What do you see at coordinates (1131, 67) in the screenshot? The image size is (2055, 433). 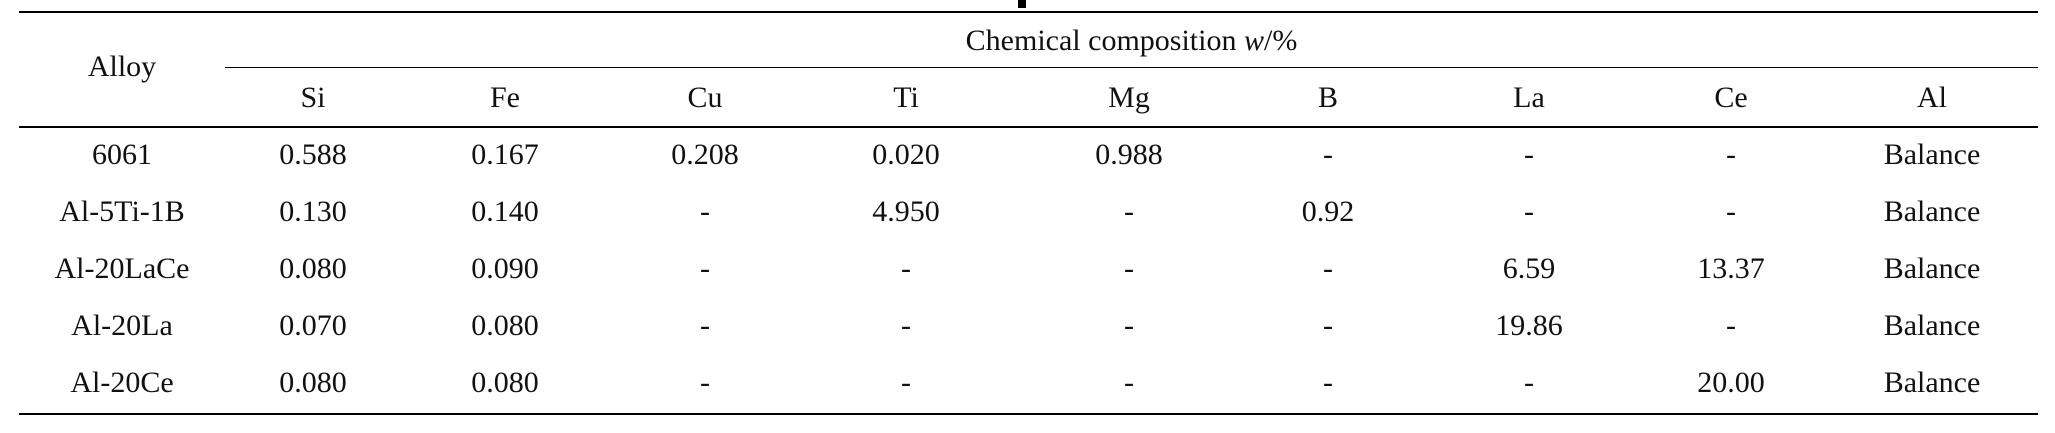 I see `group-header-rule` at bounding box center [1131, 67].